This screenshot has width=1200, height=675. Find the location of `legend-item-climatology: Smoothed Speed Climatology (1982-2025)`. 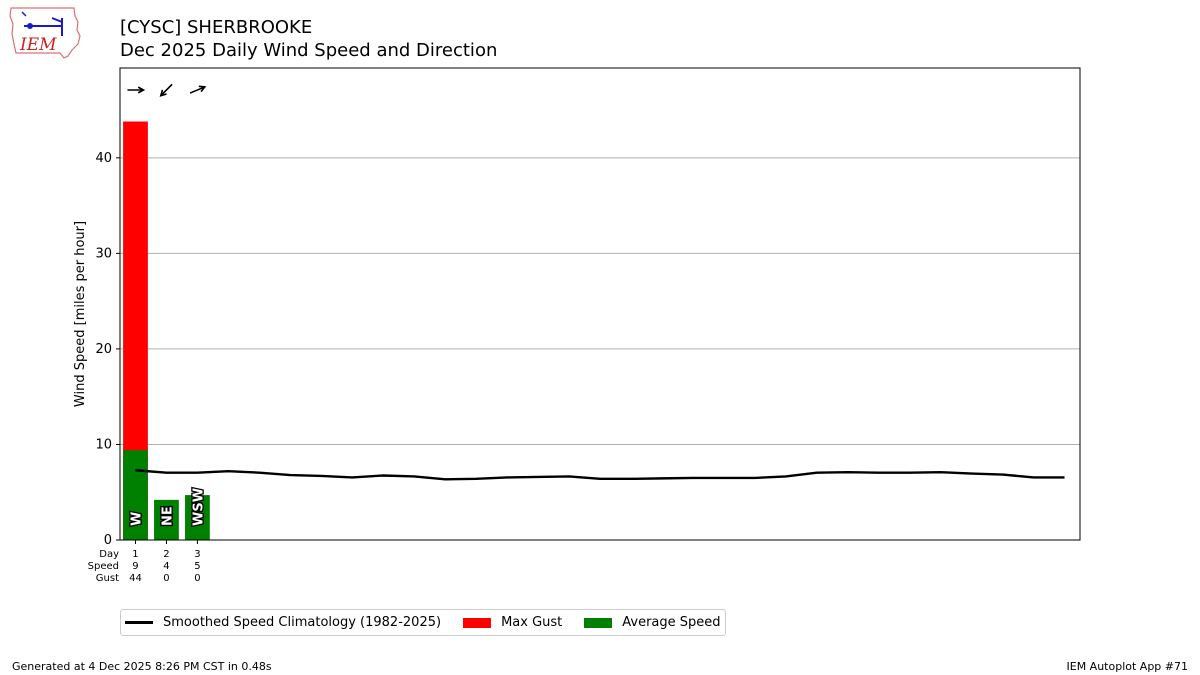

legend-item-climatology: Smoothed Speed Climatology (1982-2025) is located at coordinates (283, 622).